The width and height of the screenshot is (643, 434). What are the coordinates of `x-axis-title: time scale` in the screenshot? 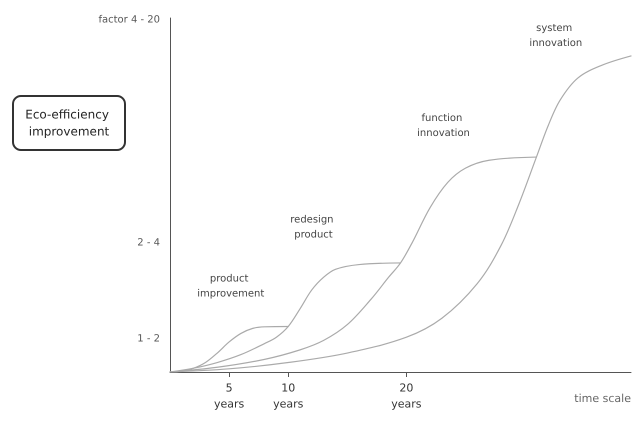 It's located at (603, 398).